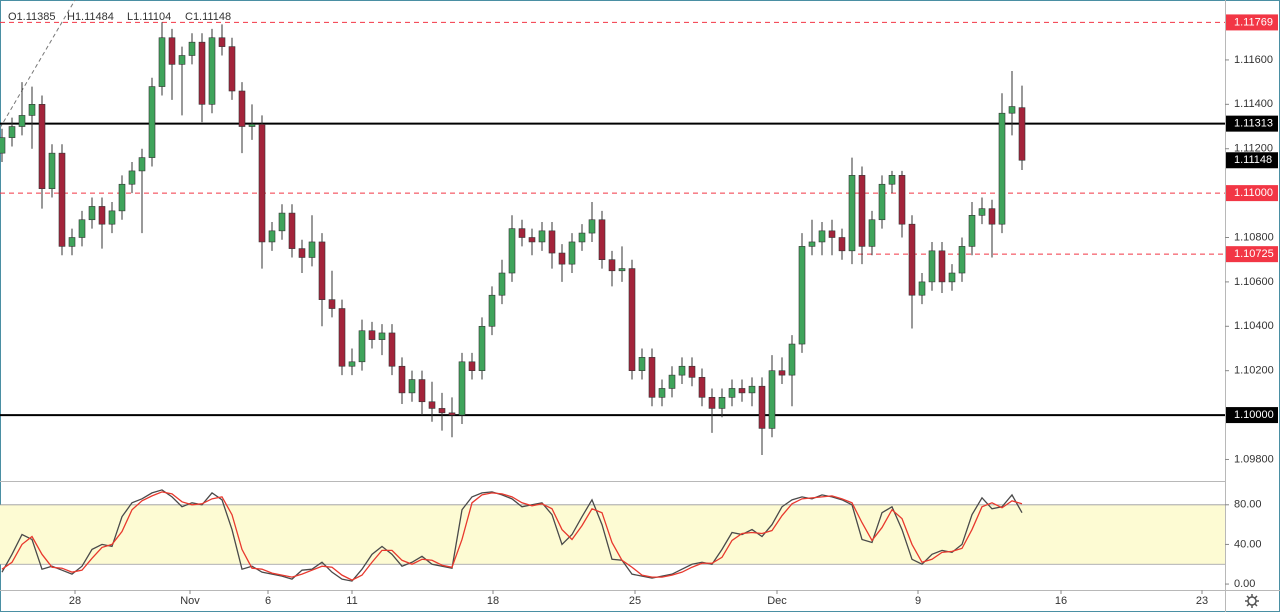  What do you see at coordinates (777, 601) in the screenshot?
I see `x-tick-label: Dec` at bounding box center [777, 601].